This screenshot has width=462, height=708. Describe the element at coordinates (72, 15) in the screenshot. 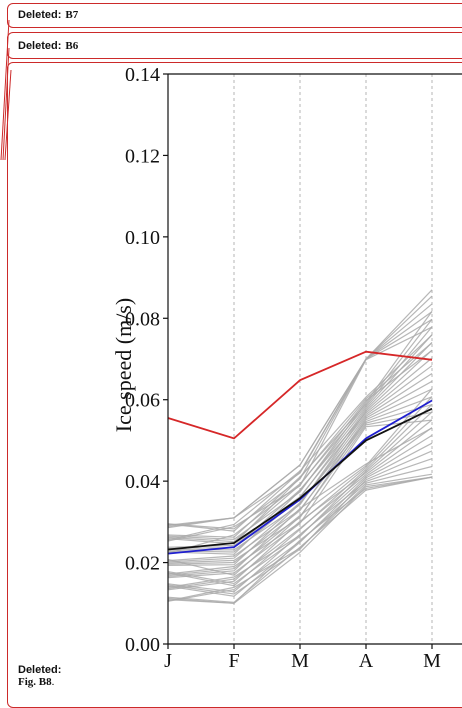

I see `deleted-text: B7` at that location.